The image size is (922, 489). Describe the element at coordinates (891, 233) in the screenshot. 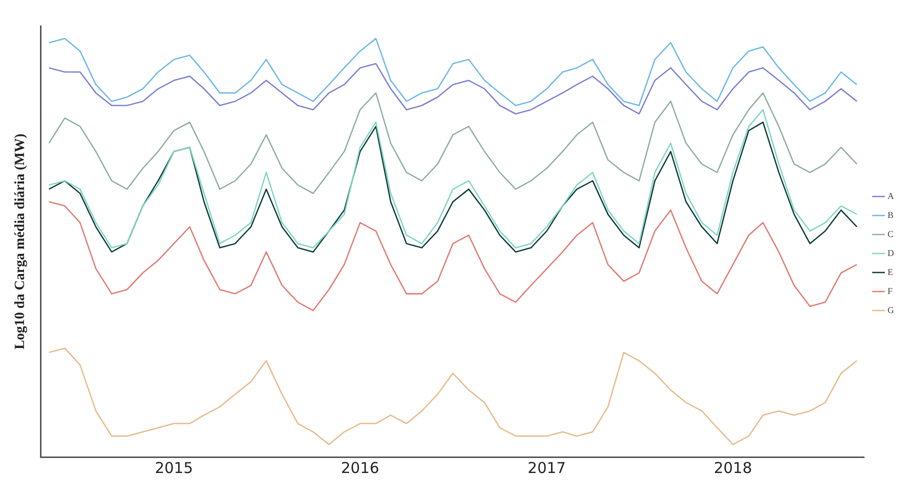

I see `legend-label: C` at that location.